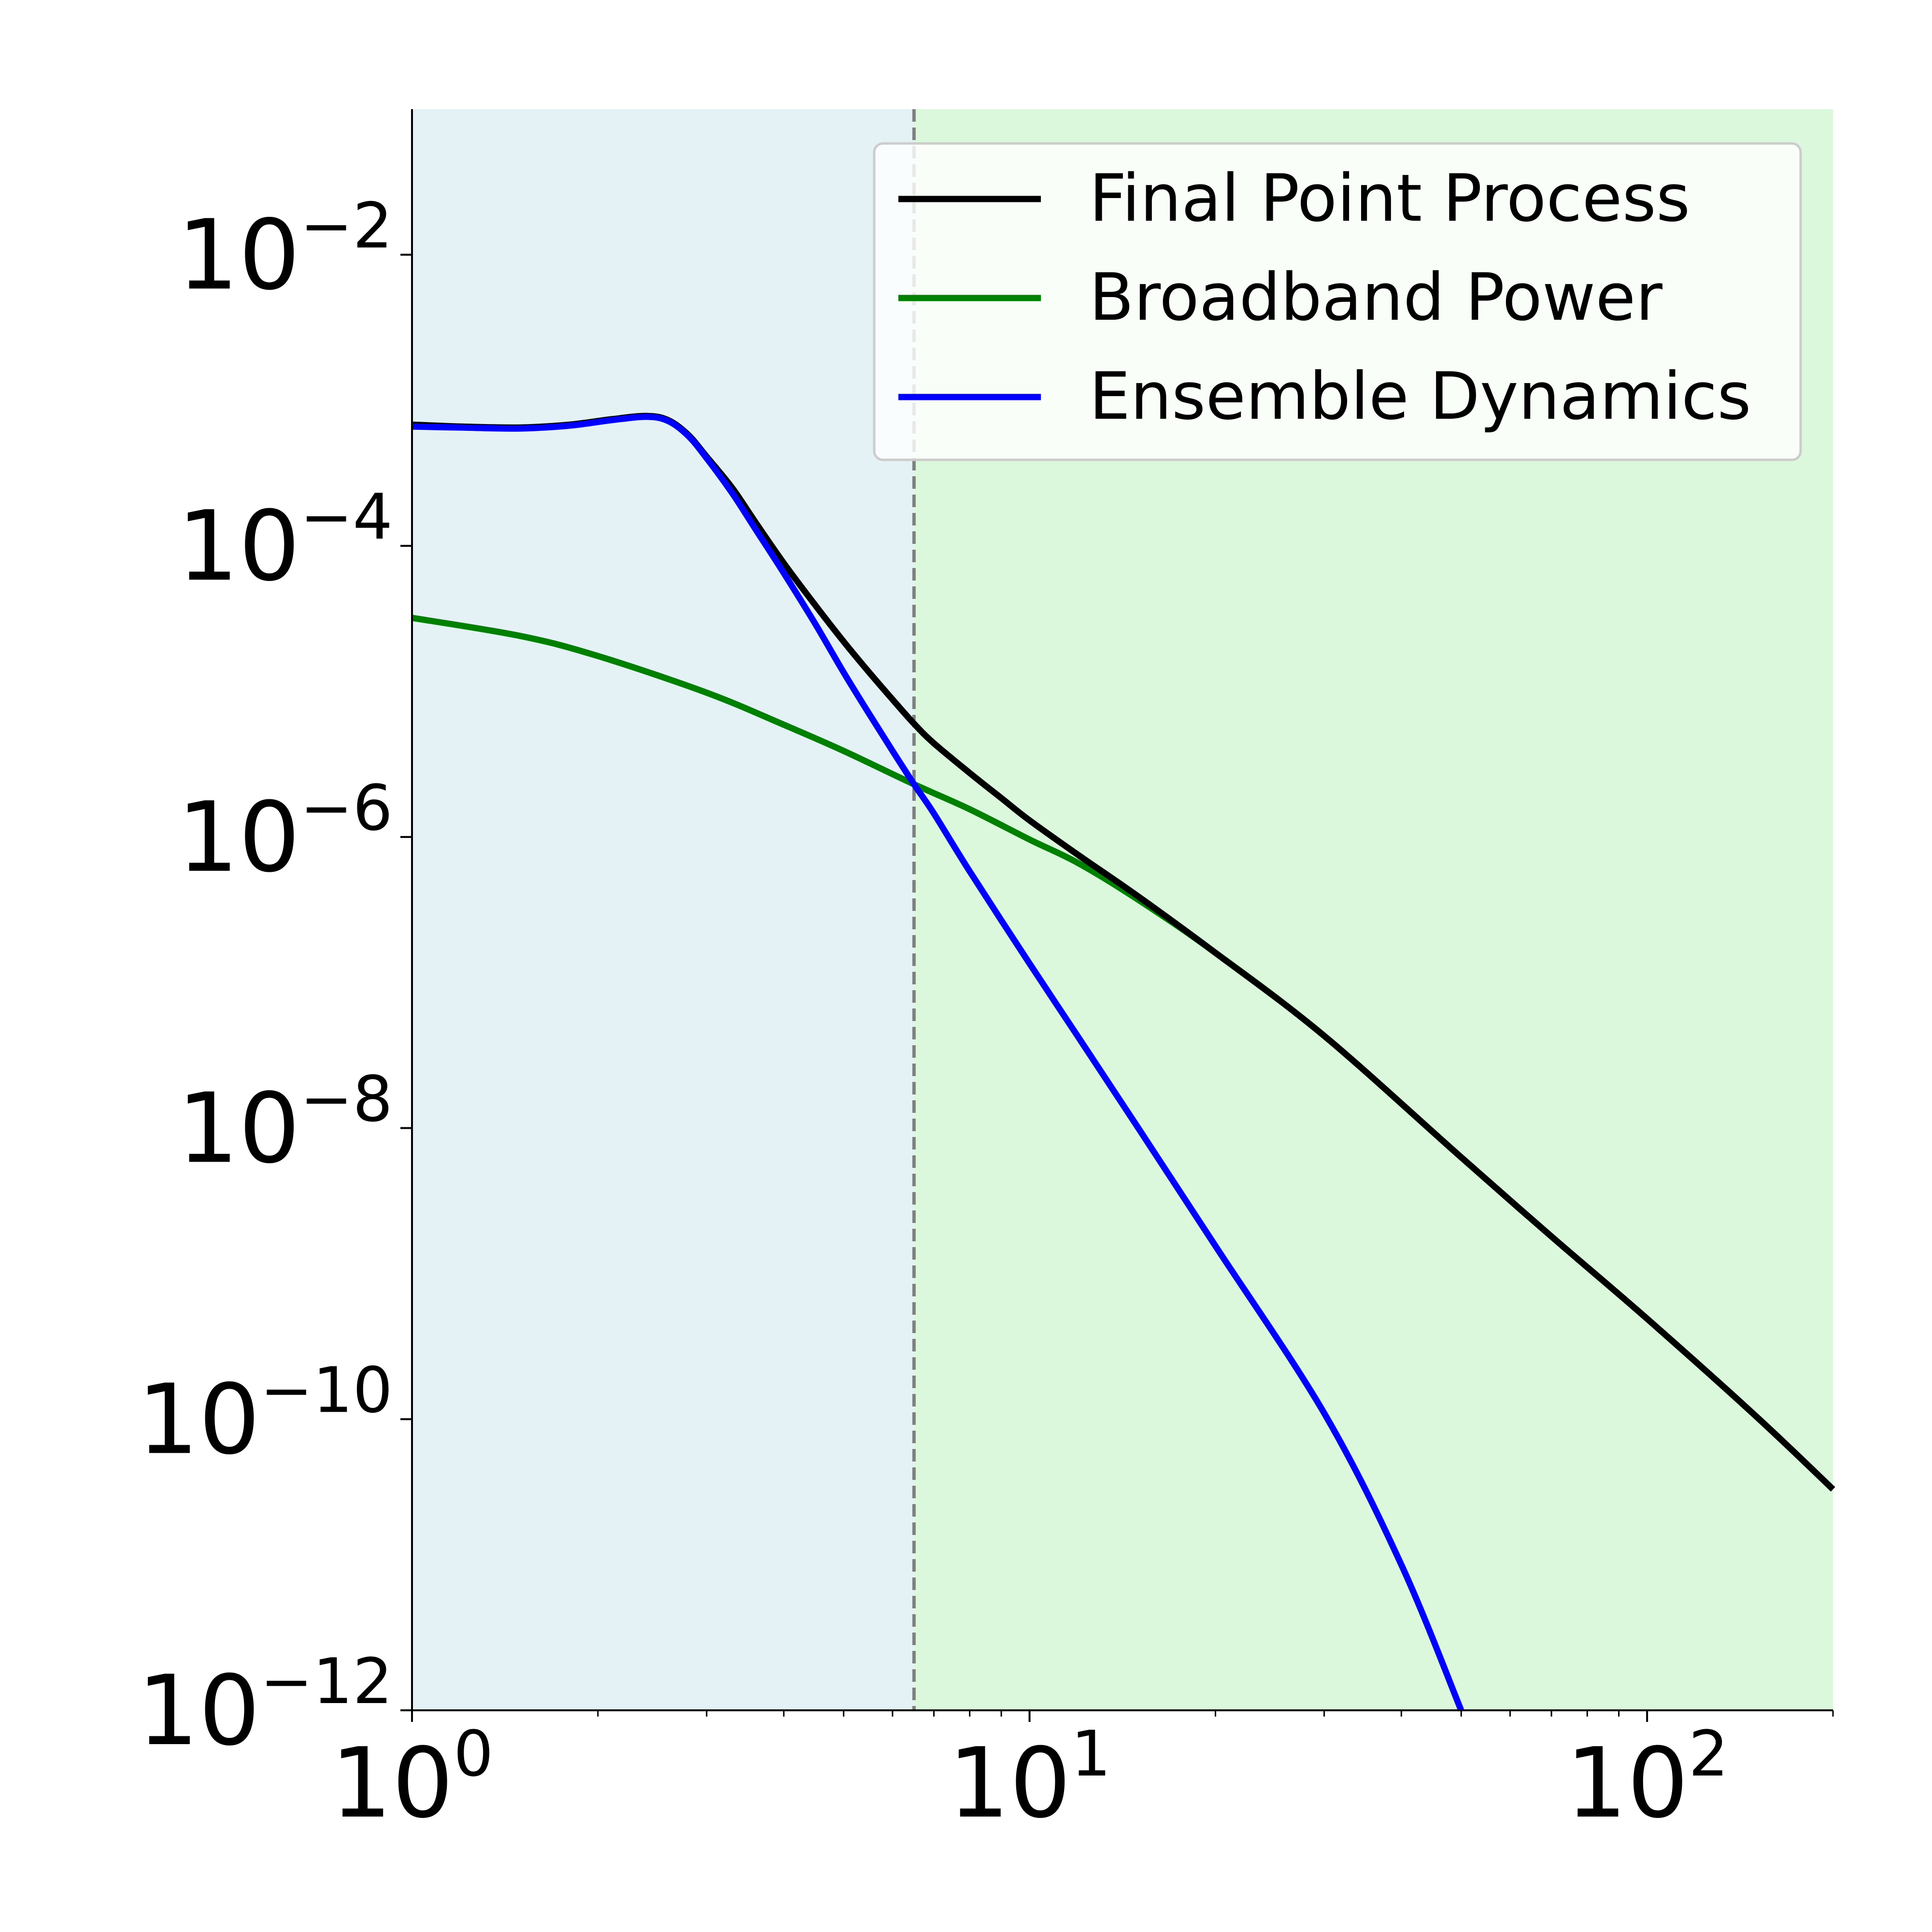  What do you see at coordinates (1375, 297) in the screenshot?
I see `legend-label-broadband-power: Broadband Power` at bounding box center [1375, 297].